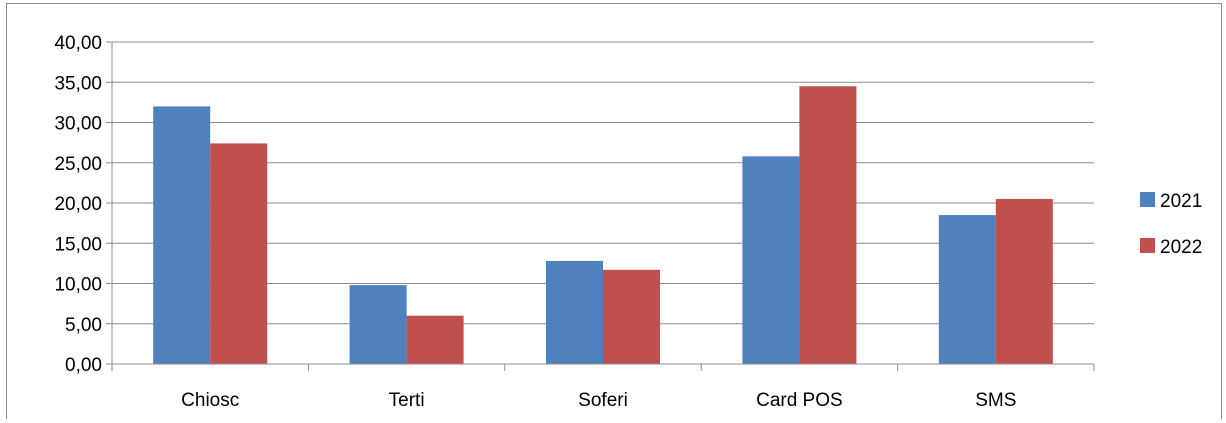 The width and height of the screenshot is (1226, 423). I want to click on bar-2021-soferi, so click(574, 312).